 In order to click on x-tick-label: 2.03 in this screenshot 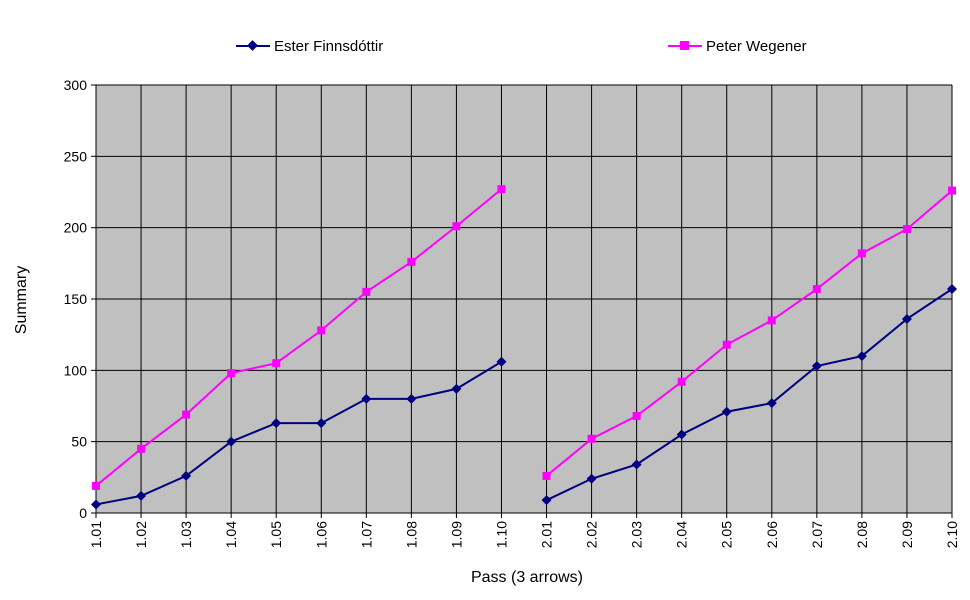, I will do `click(637, 534)`.